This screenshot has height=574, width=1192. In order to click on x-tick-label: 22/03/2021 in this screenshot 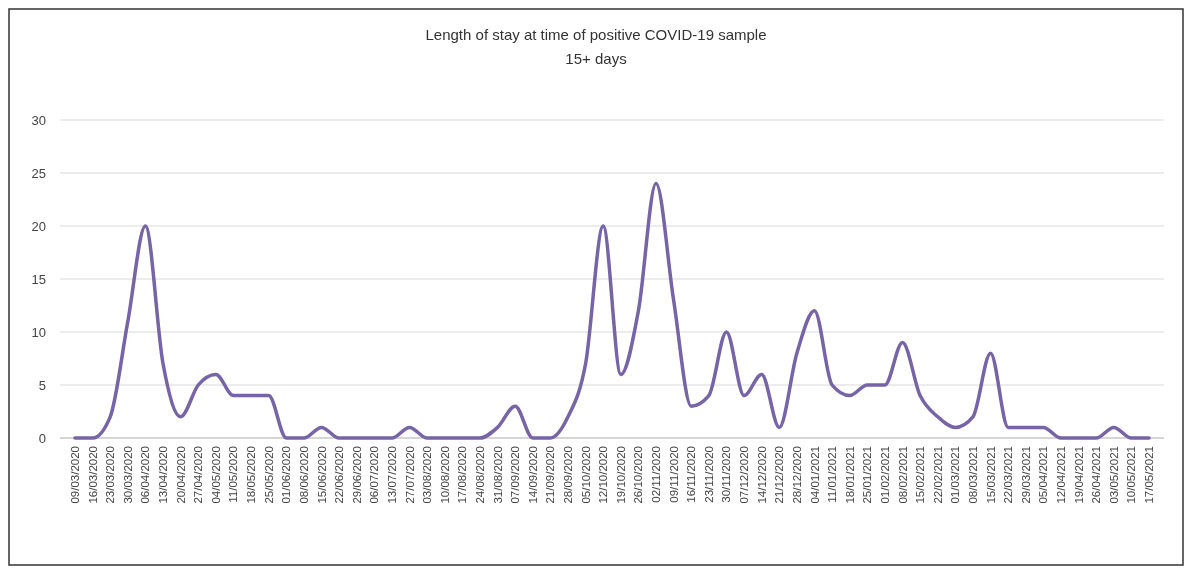, I will do `click(1008, 475)`.